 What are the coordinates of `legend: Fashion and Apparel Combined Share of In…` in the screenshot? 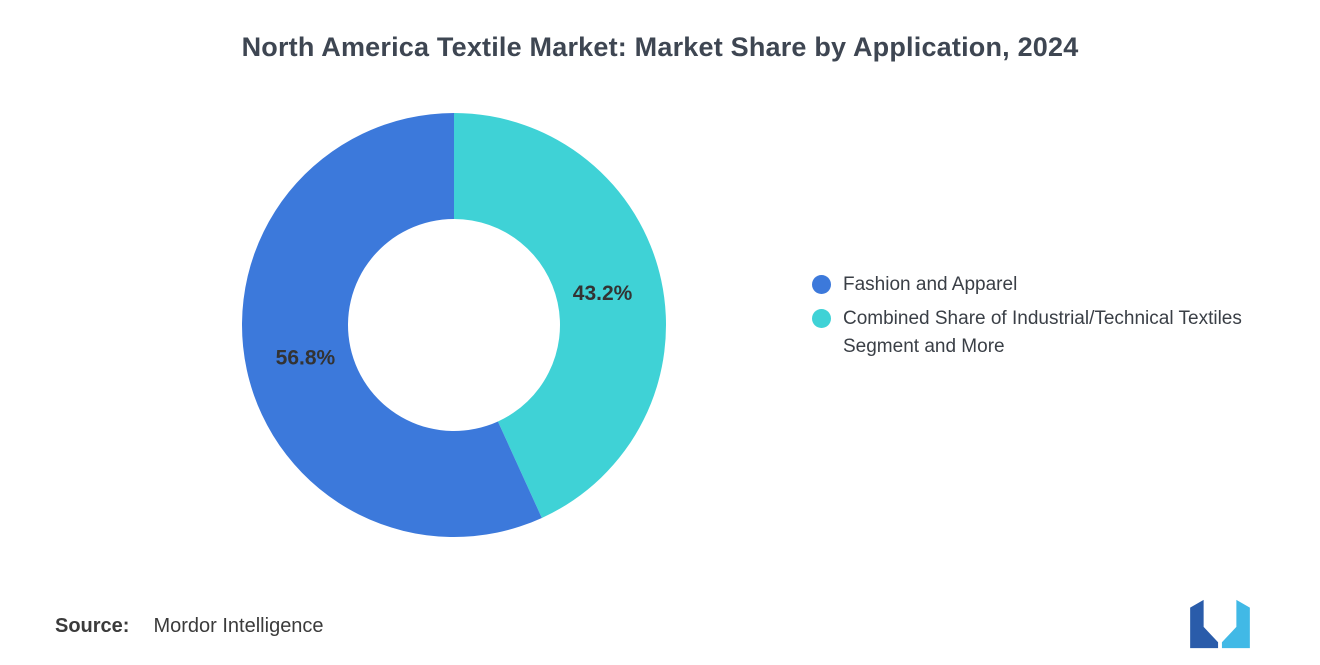 It's located at (1032, 316).